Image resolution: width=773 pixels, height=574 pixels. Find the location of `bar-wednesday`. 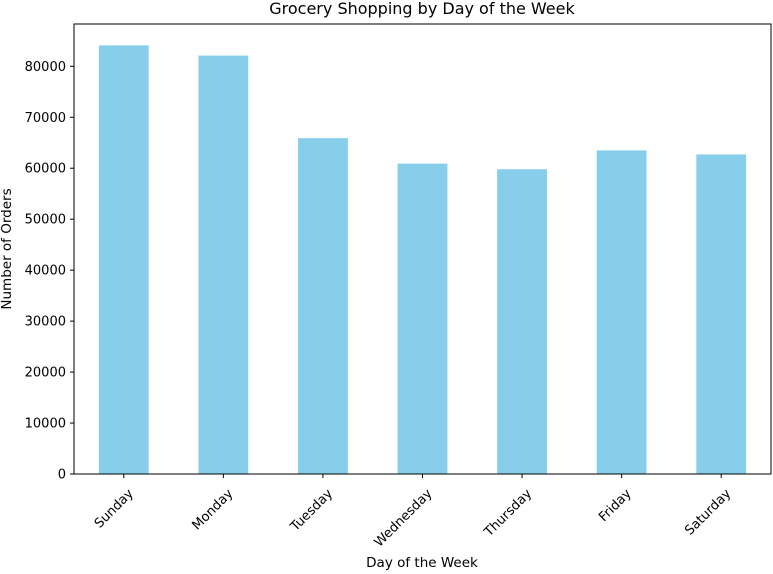

bar-wednesday is located at coordinates (422, 318).